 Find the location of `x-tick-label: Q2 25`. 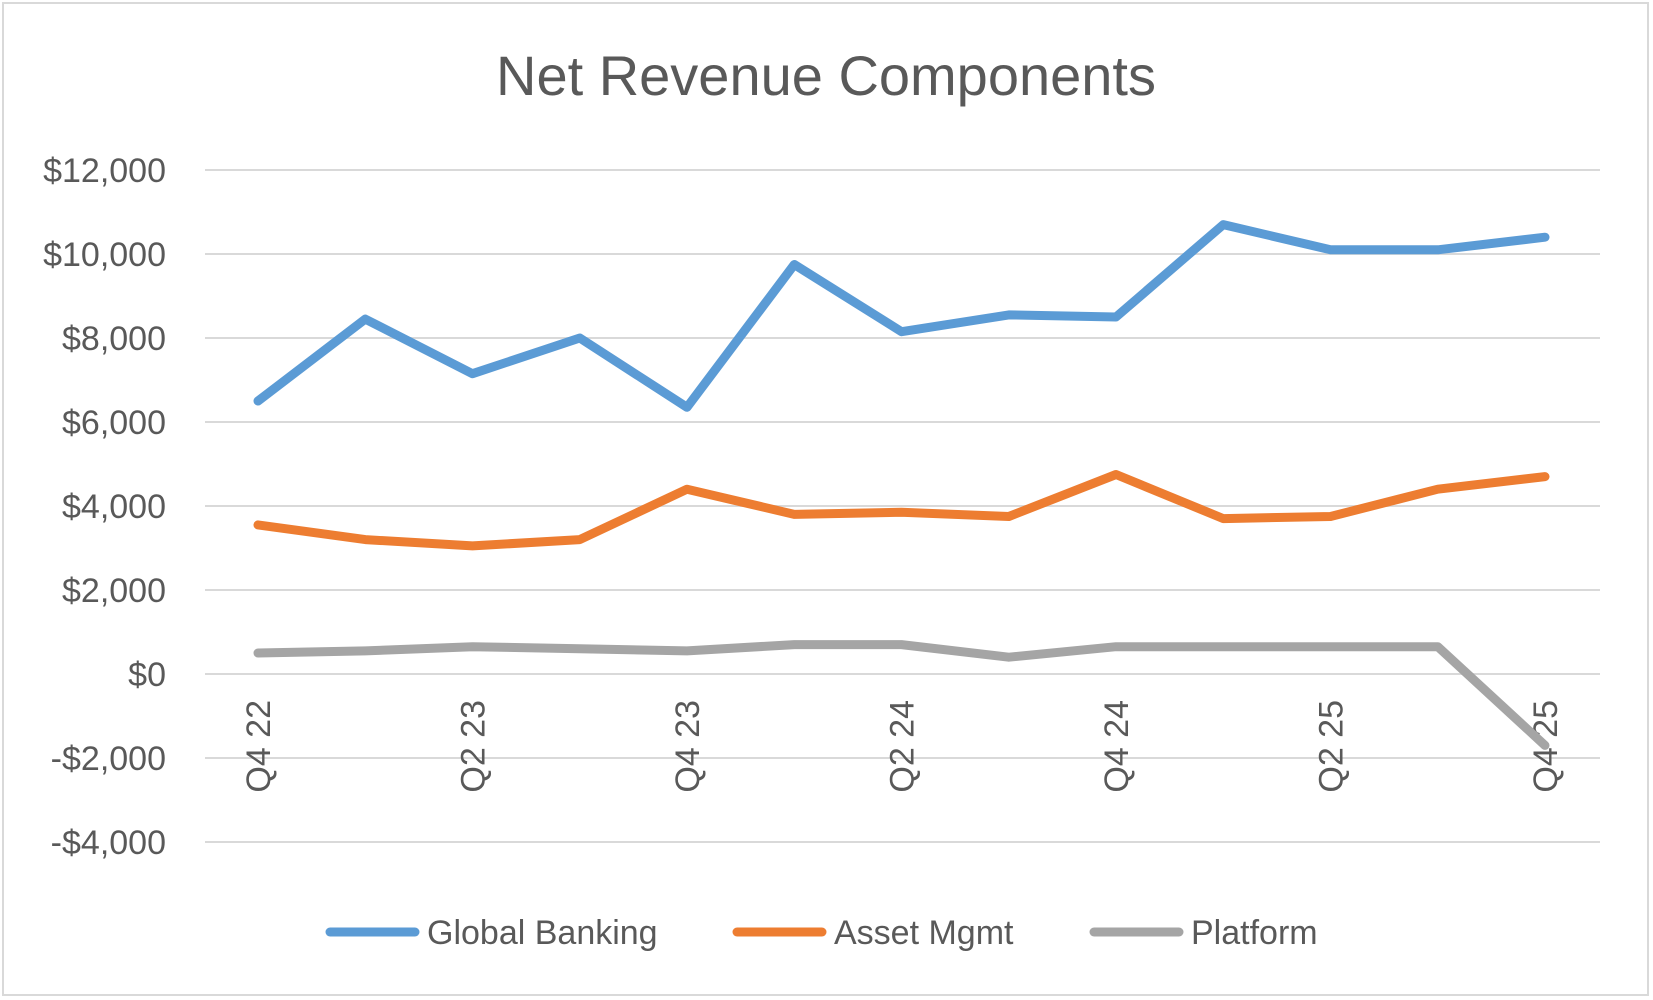

x-tick-label: Q2 25 is located at coordinates (1332, 746).